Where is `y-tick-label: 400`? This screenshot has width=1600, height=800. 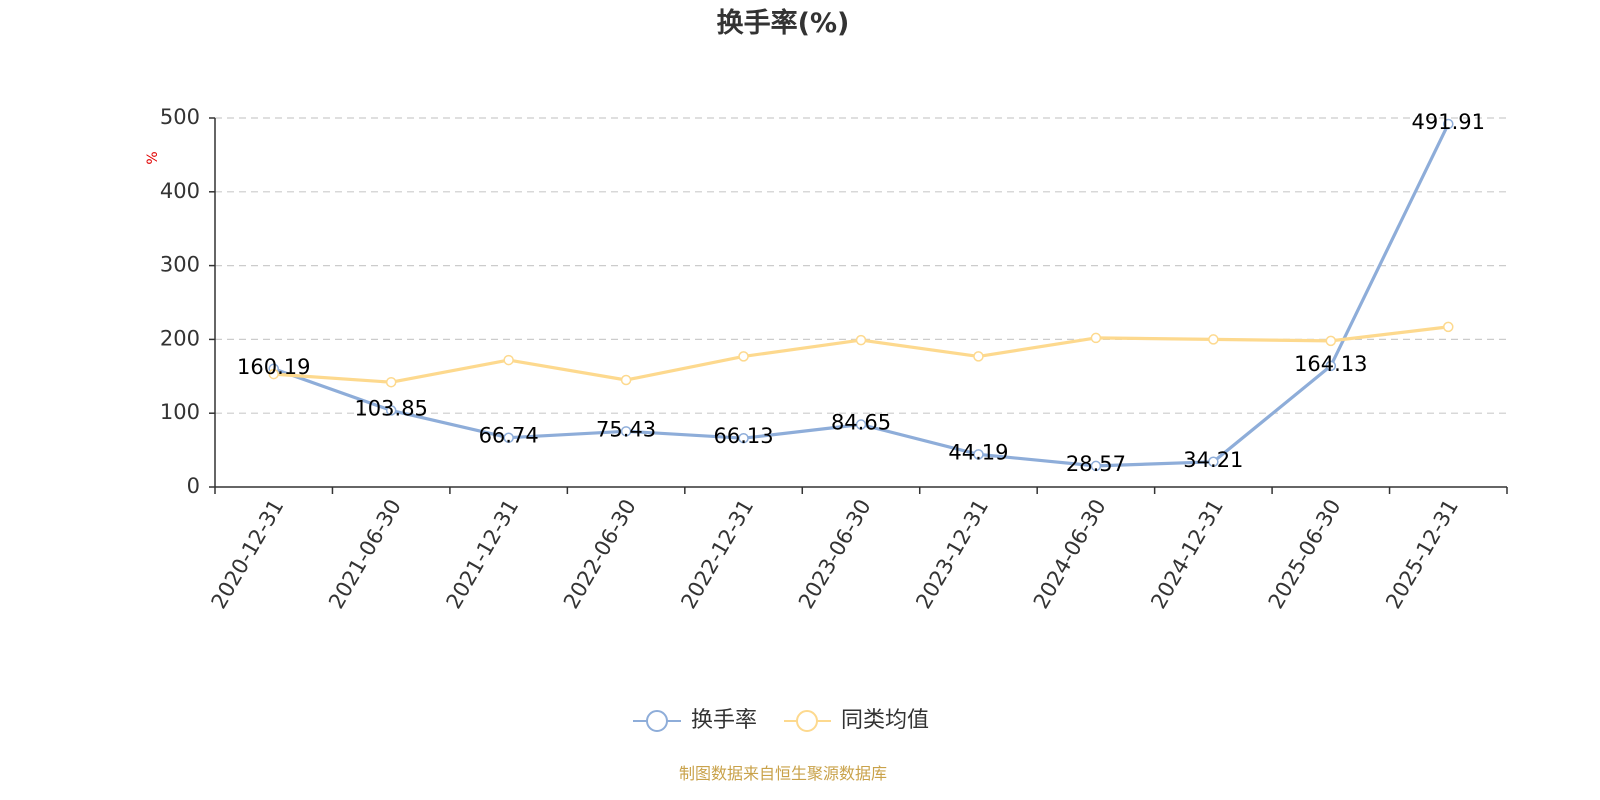
y-tick-label: 400 is located at coordinates (180, 191).